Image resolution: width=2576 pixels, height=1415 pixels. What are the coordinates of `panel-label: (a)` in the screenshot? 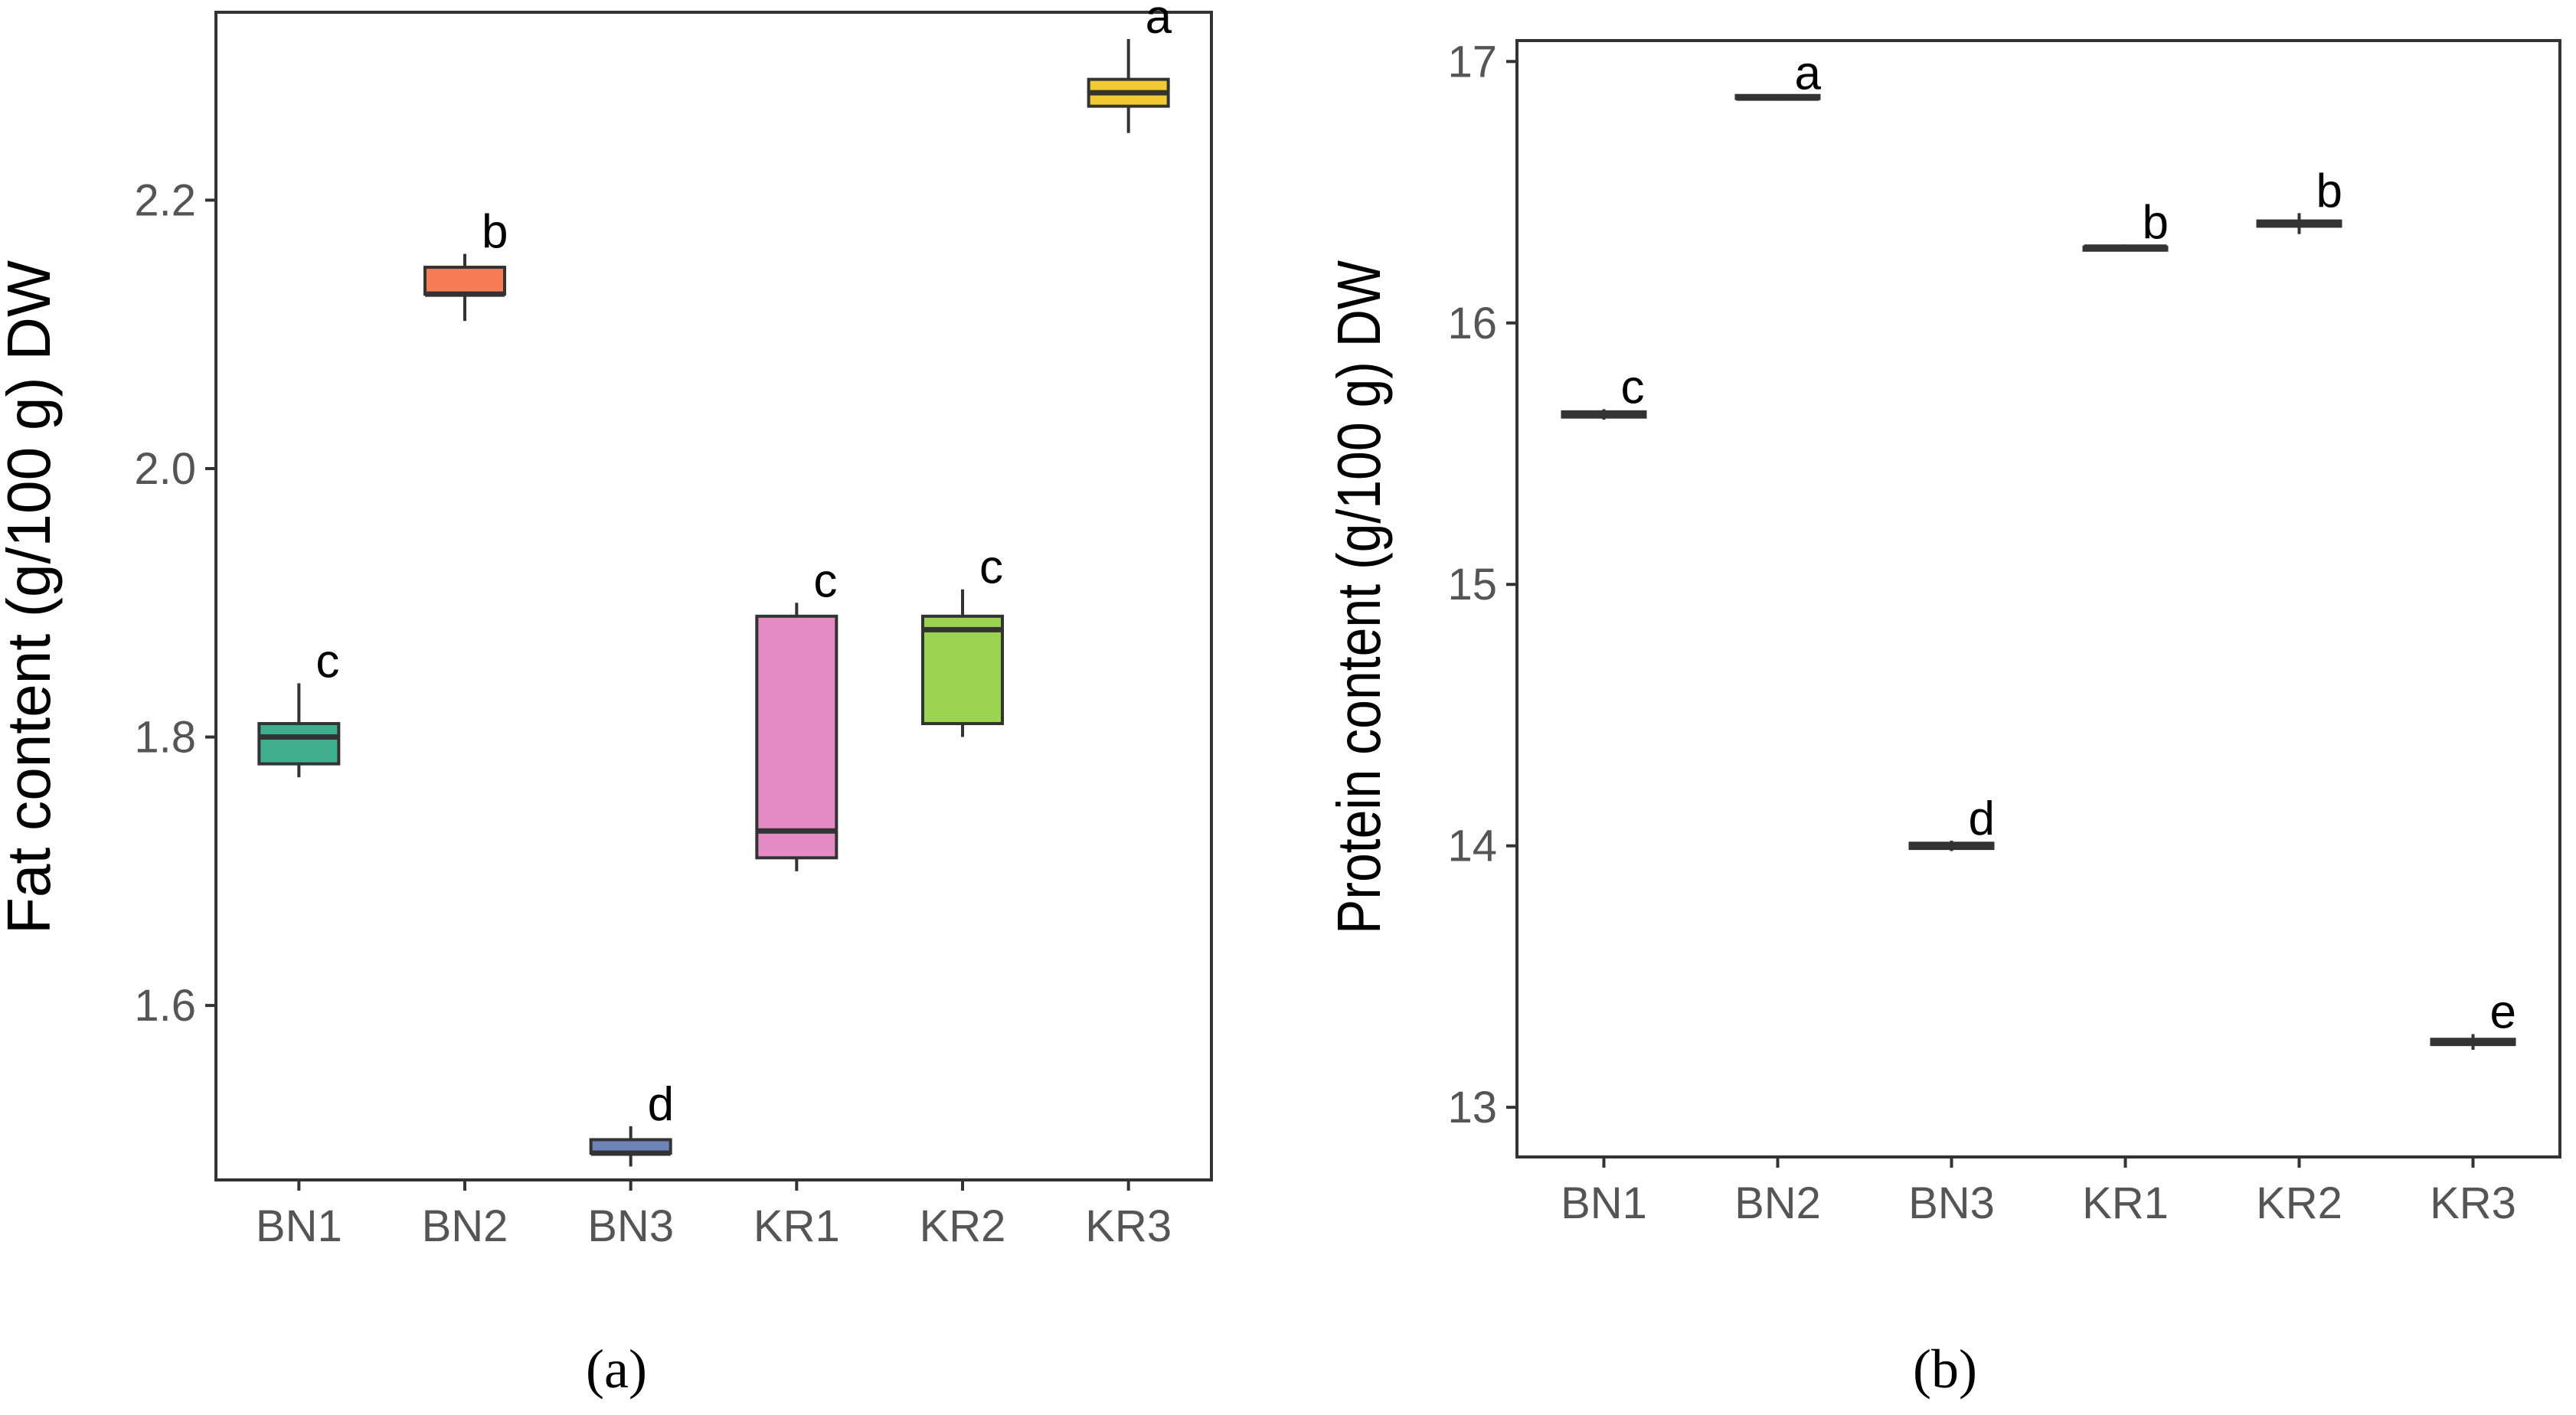 It's located at (616, 1369).